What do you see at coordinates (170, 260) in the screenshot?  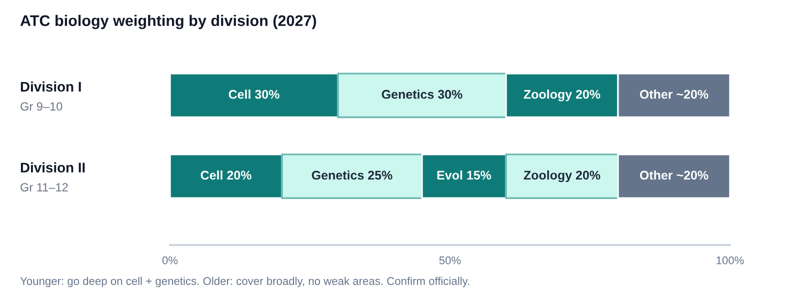 I see `x-tick-label: 0%` at bounding box center [170, 260].